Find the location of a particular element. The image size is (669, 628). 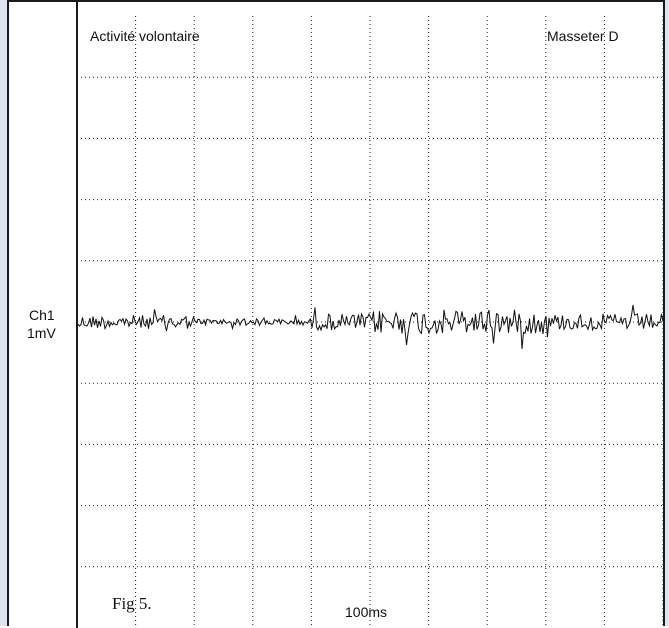

figure-caption: Fig 5. is located at coordinates (132, 603).